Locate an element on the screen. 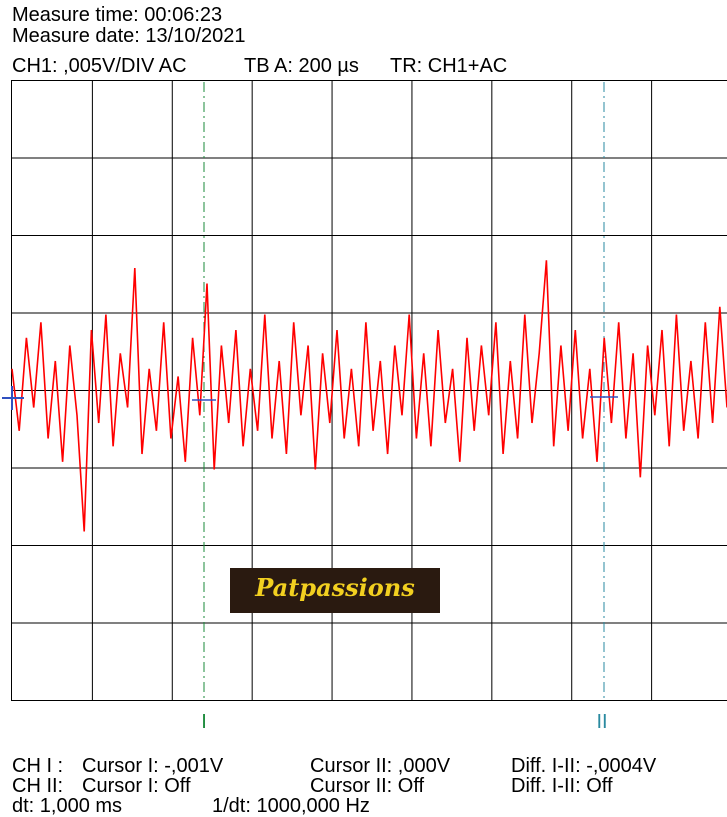 The image size is (727, 817). cursor-label: II is located at coordinates (601, 722).